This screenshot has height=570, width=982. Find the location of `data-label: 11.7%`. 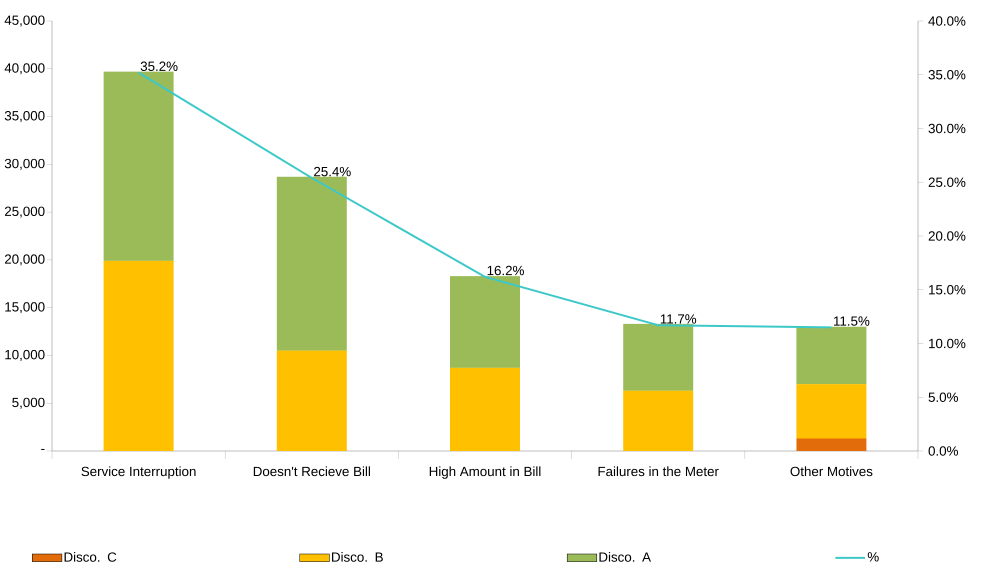

data-label: 11.7% is located at coordinates (678, 319).